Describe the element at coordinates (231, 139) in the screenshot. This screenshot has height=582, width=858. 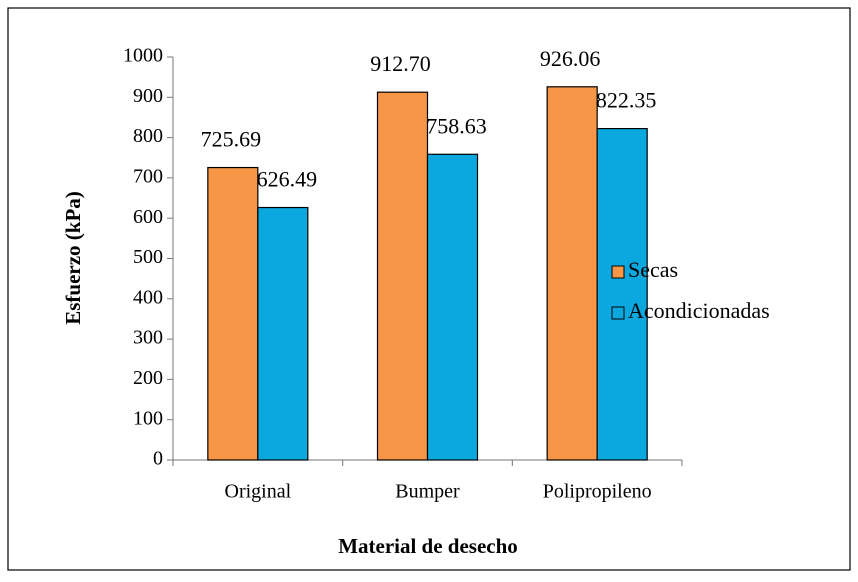
I see `value-label: 725.69` at that location.